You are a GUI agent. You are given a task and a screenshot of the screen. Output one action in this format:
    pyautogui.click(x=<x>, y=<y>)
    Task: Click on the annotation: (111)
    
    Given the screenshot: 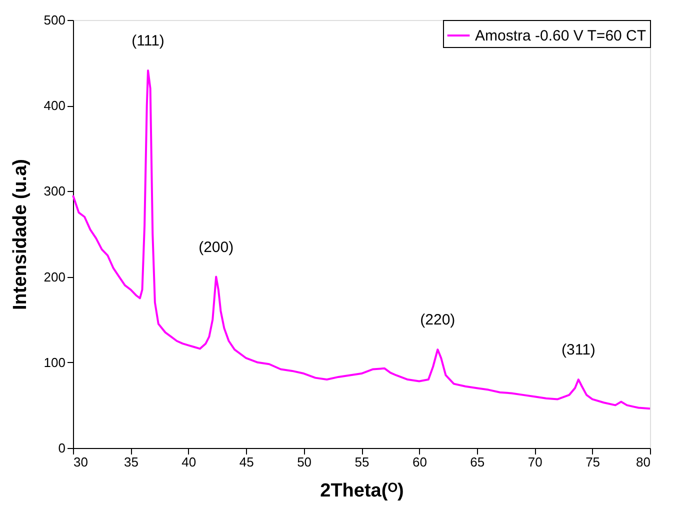 What is the action you would take?
    pyautogui.click(x=148, y=41)
    